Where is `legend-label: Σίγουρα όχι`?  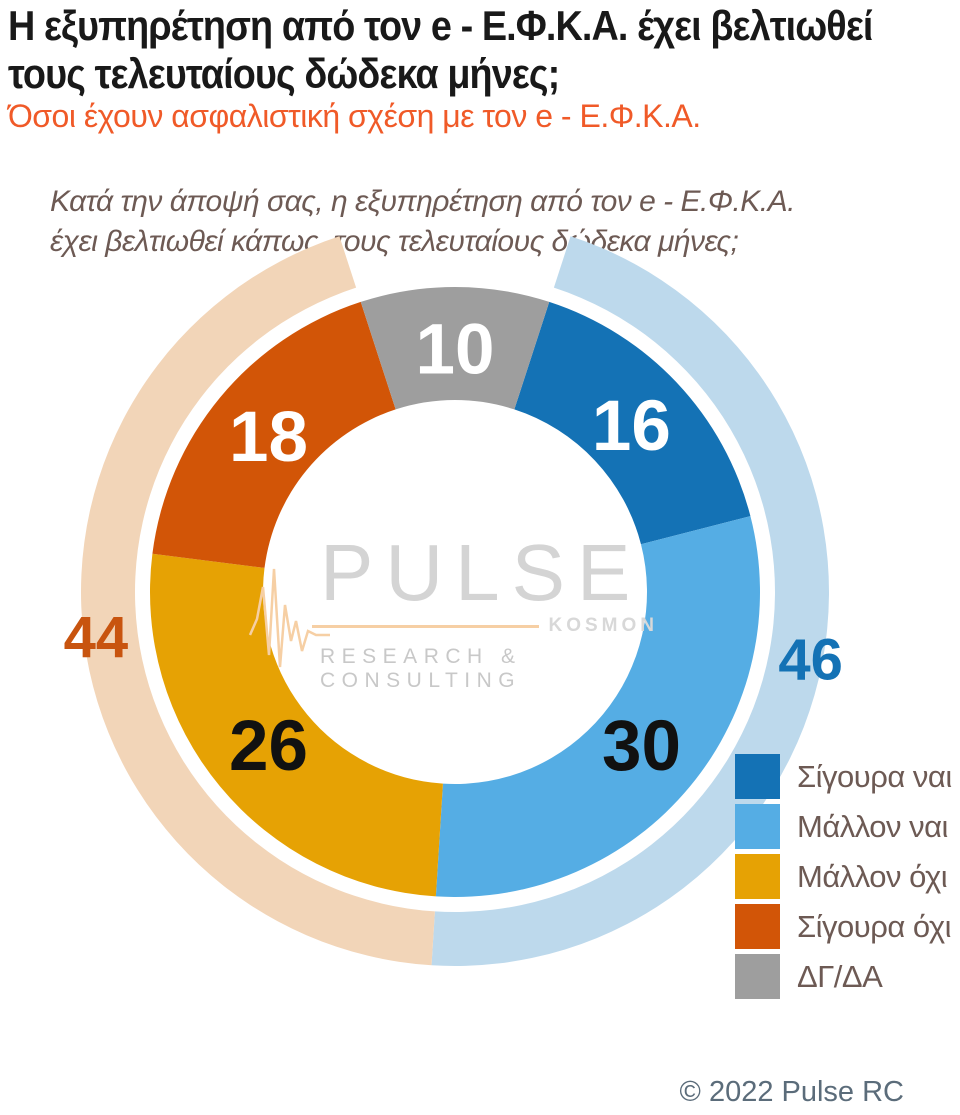
legend-label: Σίγουρα όχι is located at coordinates (874, 926).